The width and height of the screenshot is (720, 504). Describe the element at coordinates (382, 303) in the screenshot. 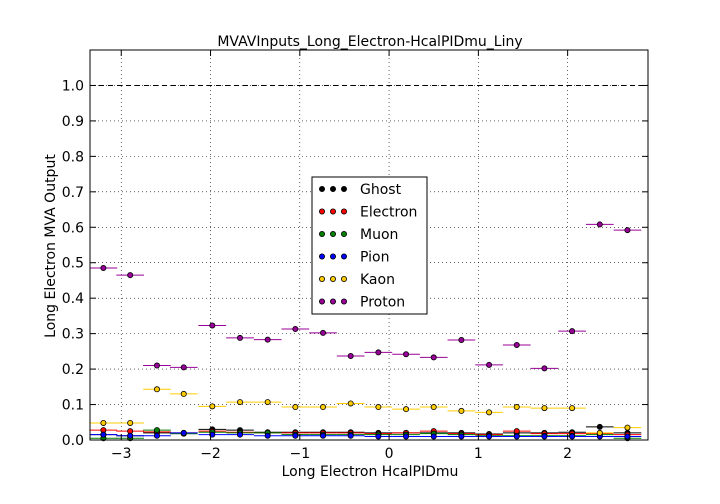

I see `legend-label: Proton` at that location.